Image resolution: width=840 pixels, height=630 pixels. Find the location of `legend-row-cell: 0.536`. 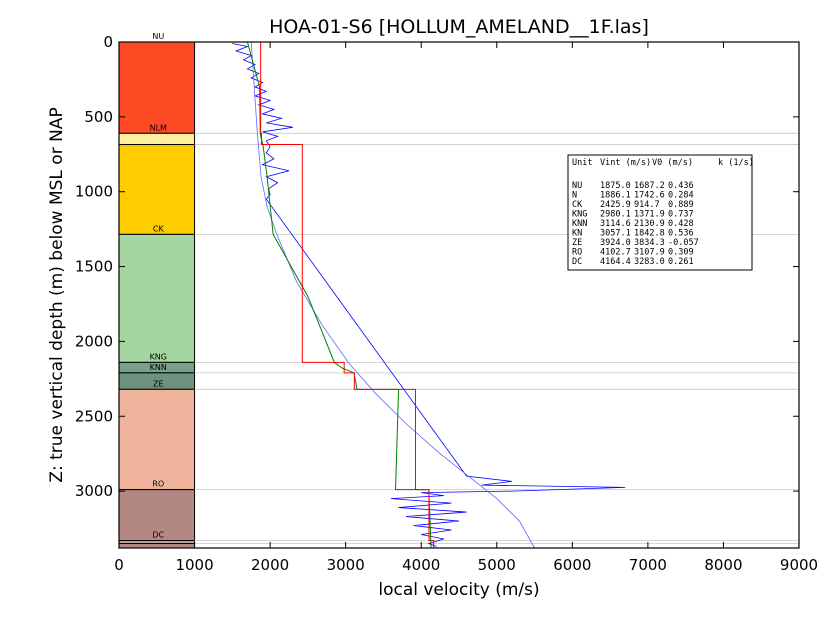

legend-row-cell: 0.536 is located at coordinates (681, 234).